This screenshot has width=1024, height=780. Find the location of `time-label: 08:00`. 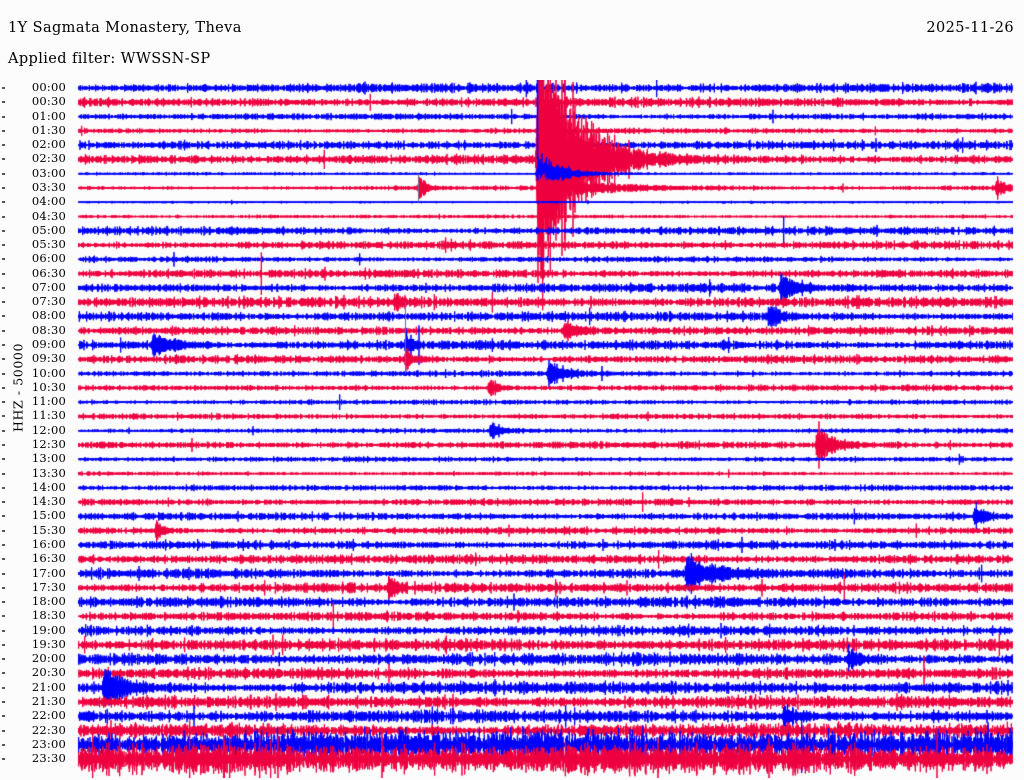

time-label: 08:00 is located at coordinates (48, 315).